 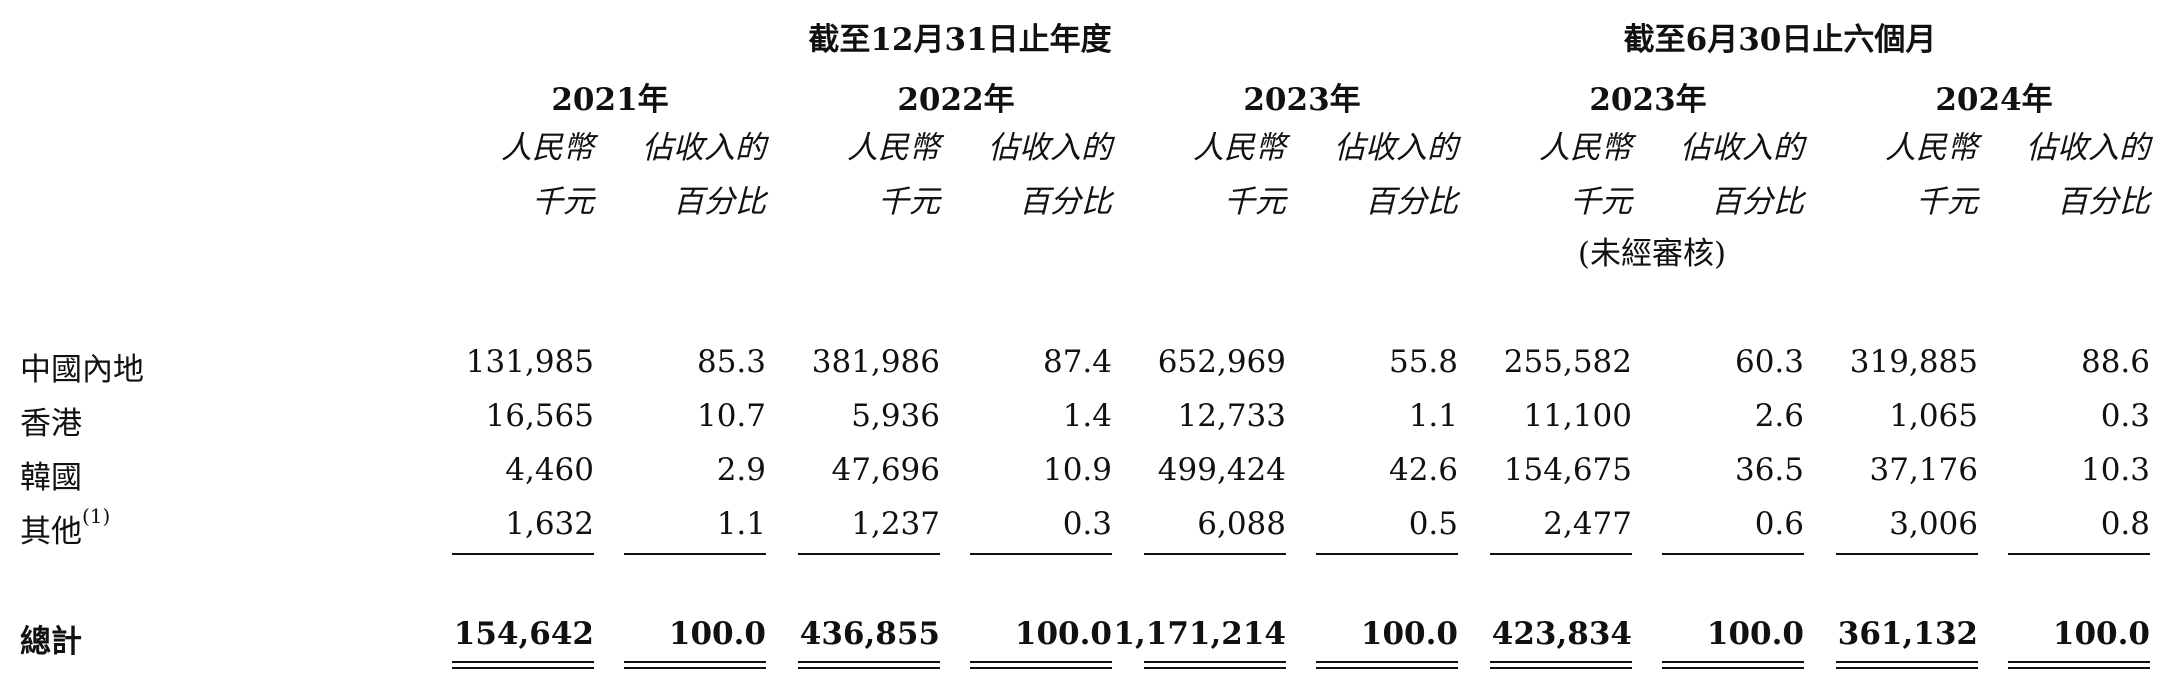 I want to click on table-cell-amount: 11,100, so click(x=1577, y=416).